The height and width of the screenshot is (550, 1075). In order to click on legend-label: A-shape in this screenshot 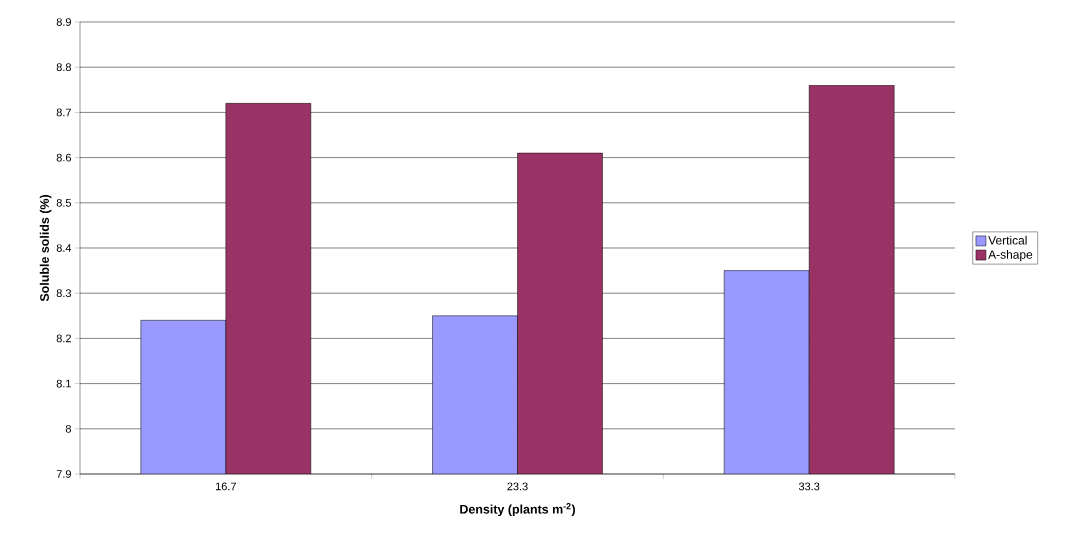, I will do `click(1010, 256)`.